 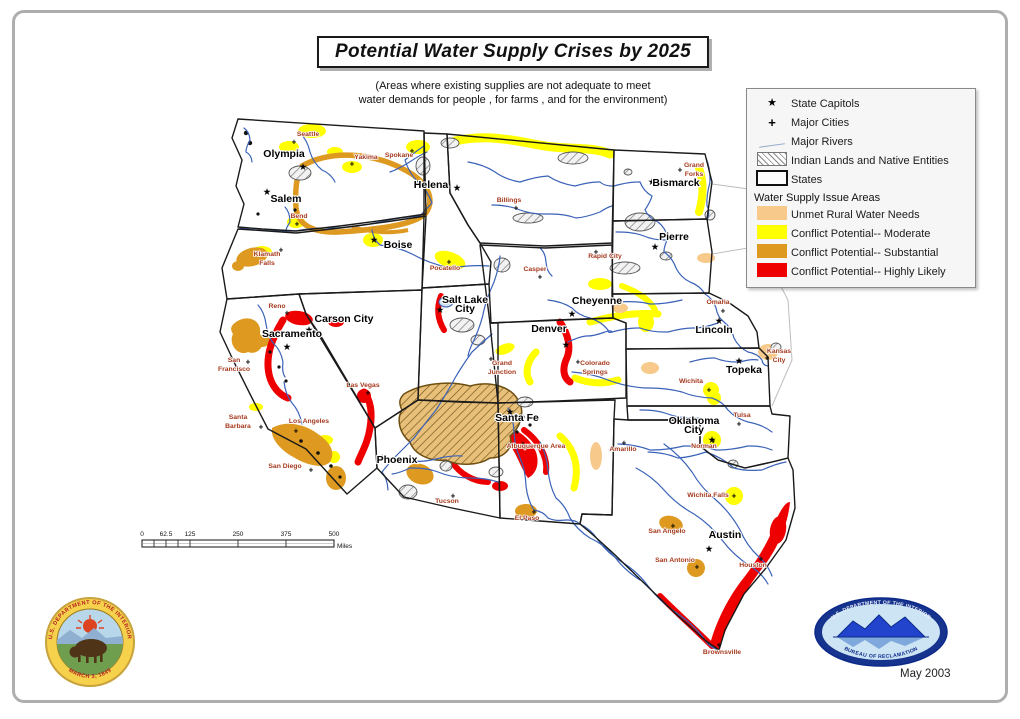 I want to click on legend-label: Major Rivers, so click(x=822, y=141).